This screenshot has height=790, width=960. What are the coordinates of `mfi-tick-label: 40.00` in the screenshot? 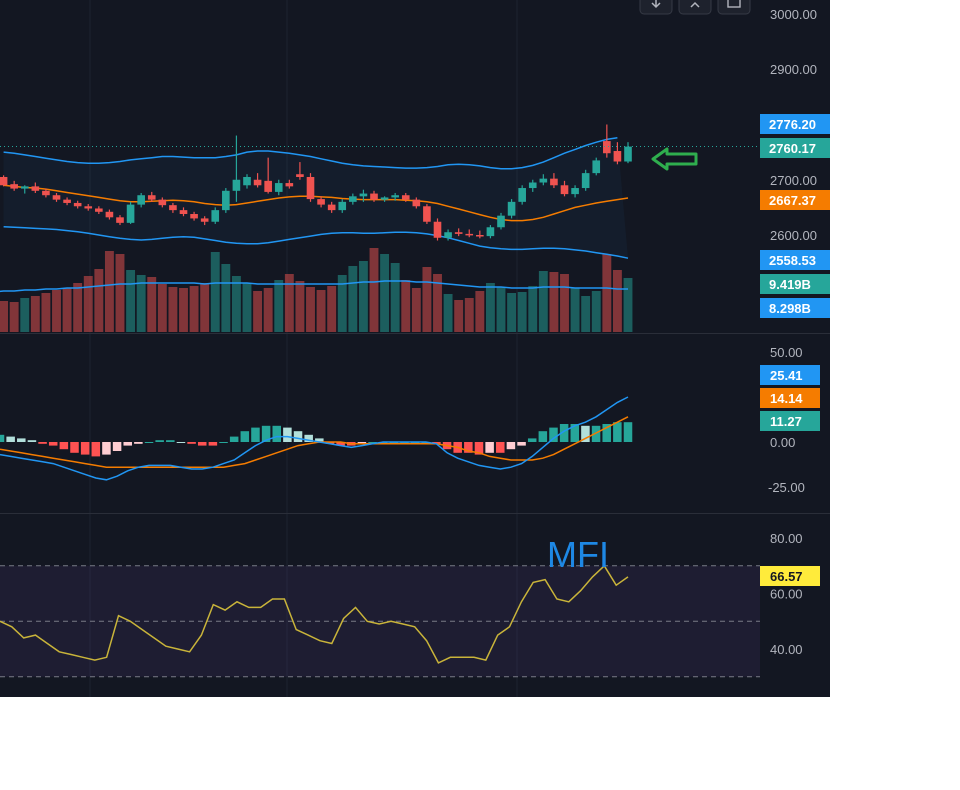 It's located at (786, 649).